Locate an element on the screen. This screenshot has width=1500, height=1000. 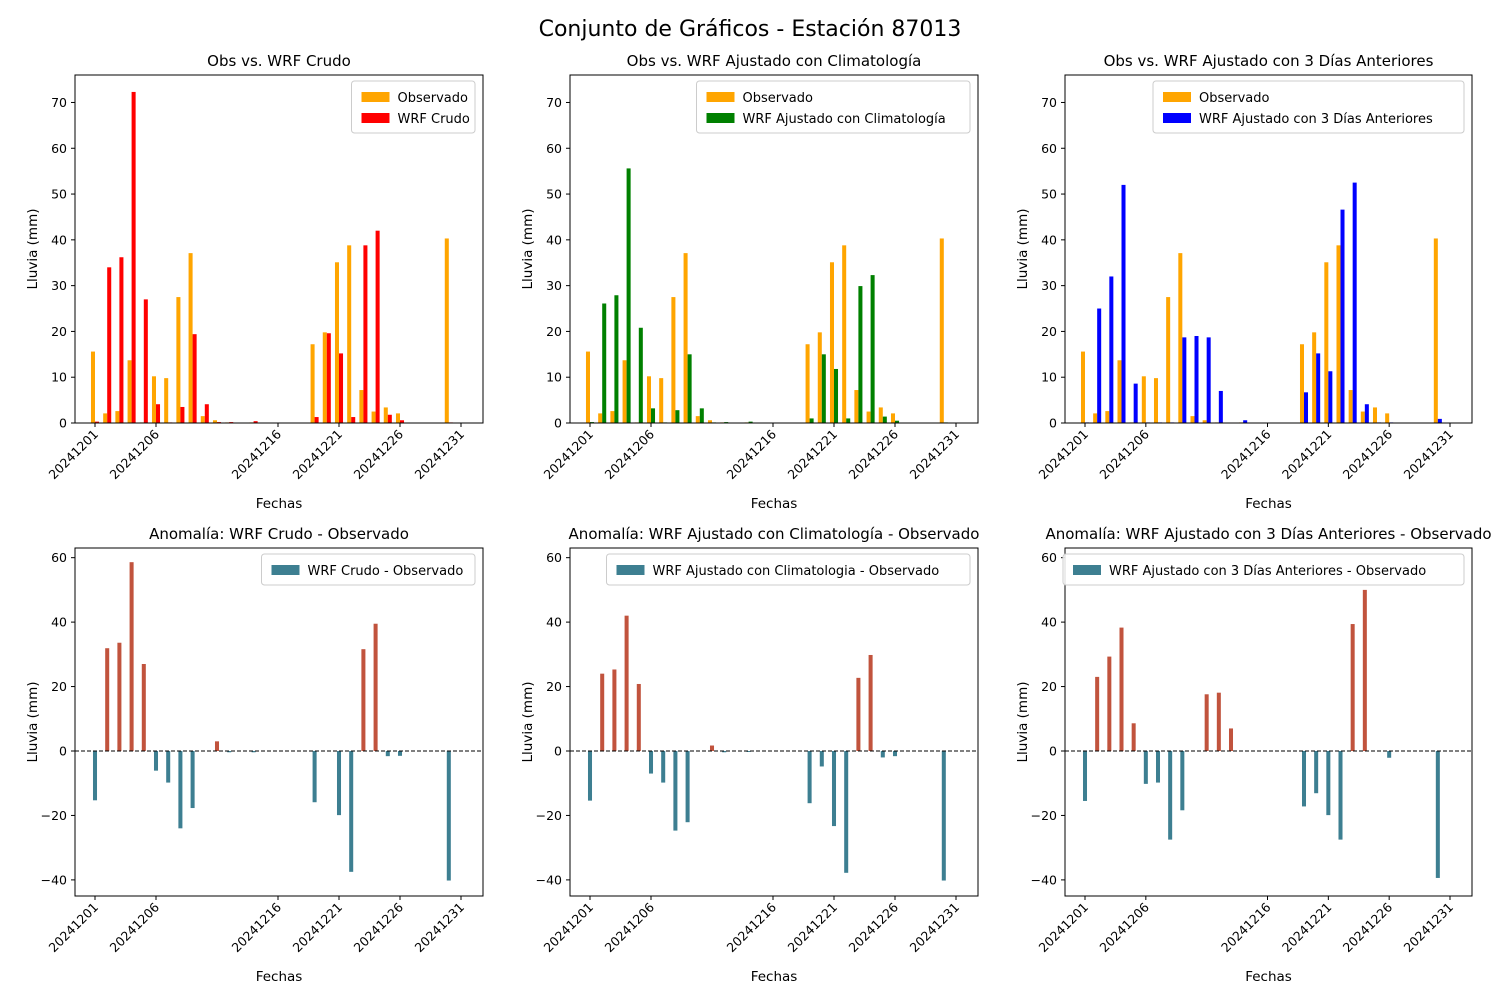
x-tick-label: 20241221 is located at coordinates (1307, 455).